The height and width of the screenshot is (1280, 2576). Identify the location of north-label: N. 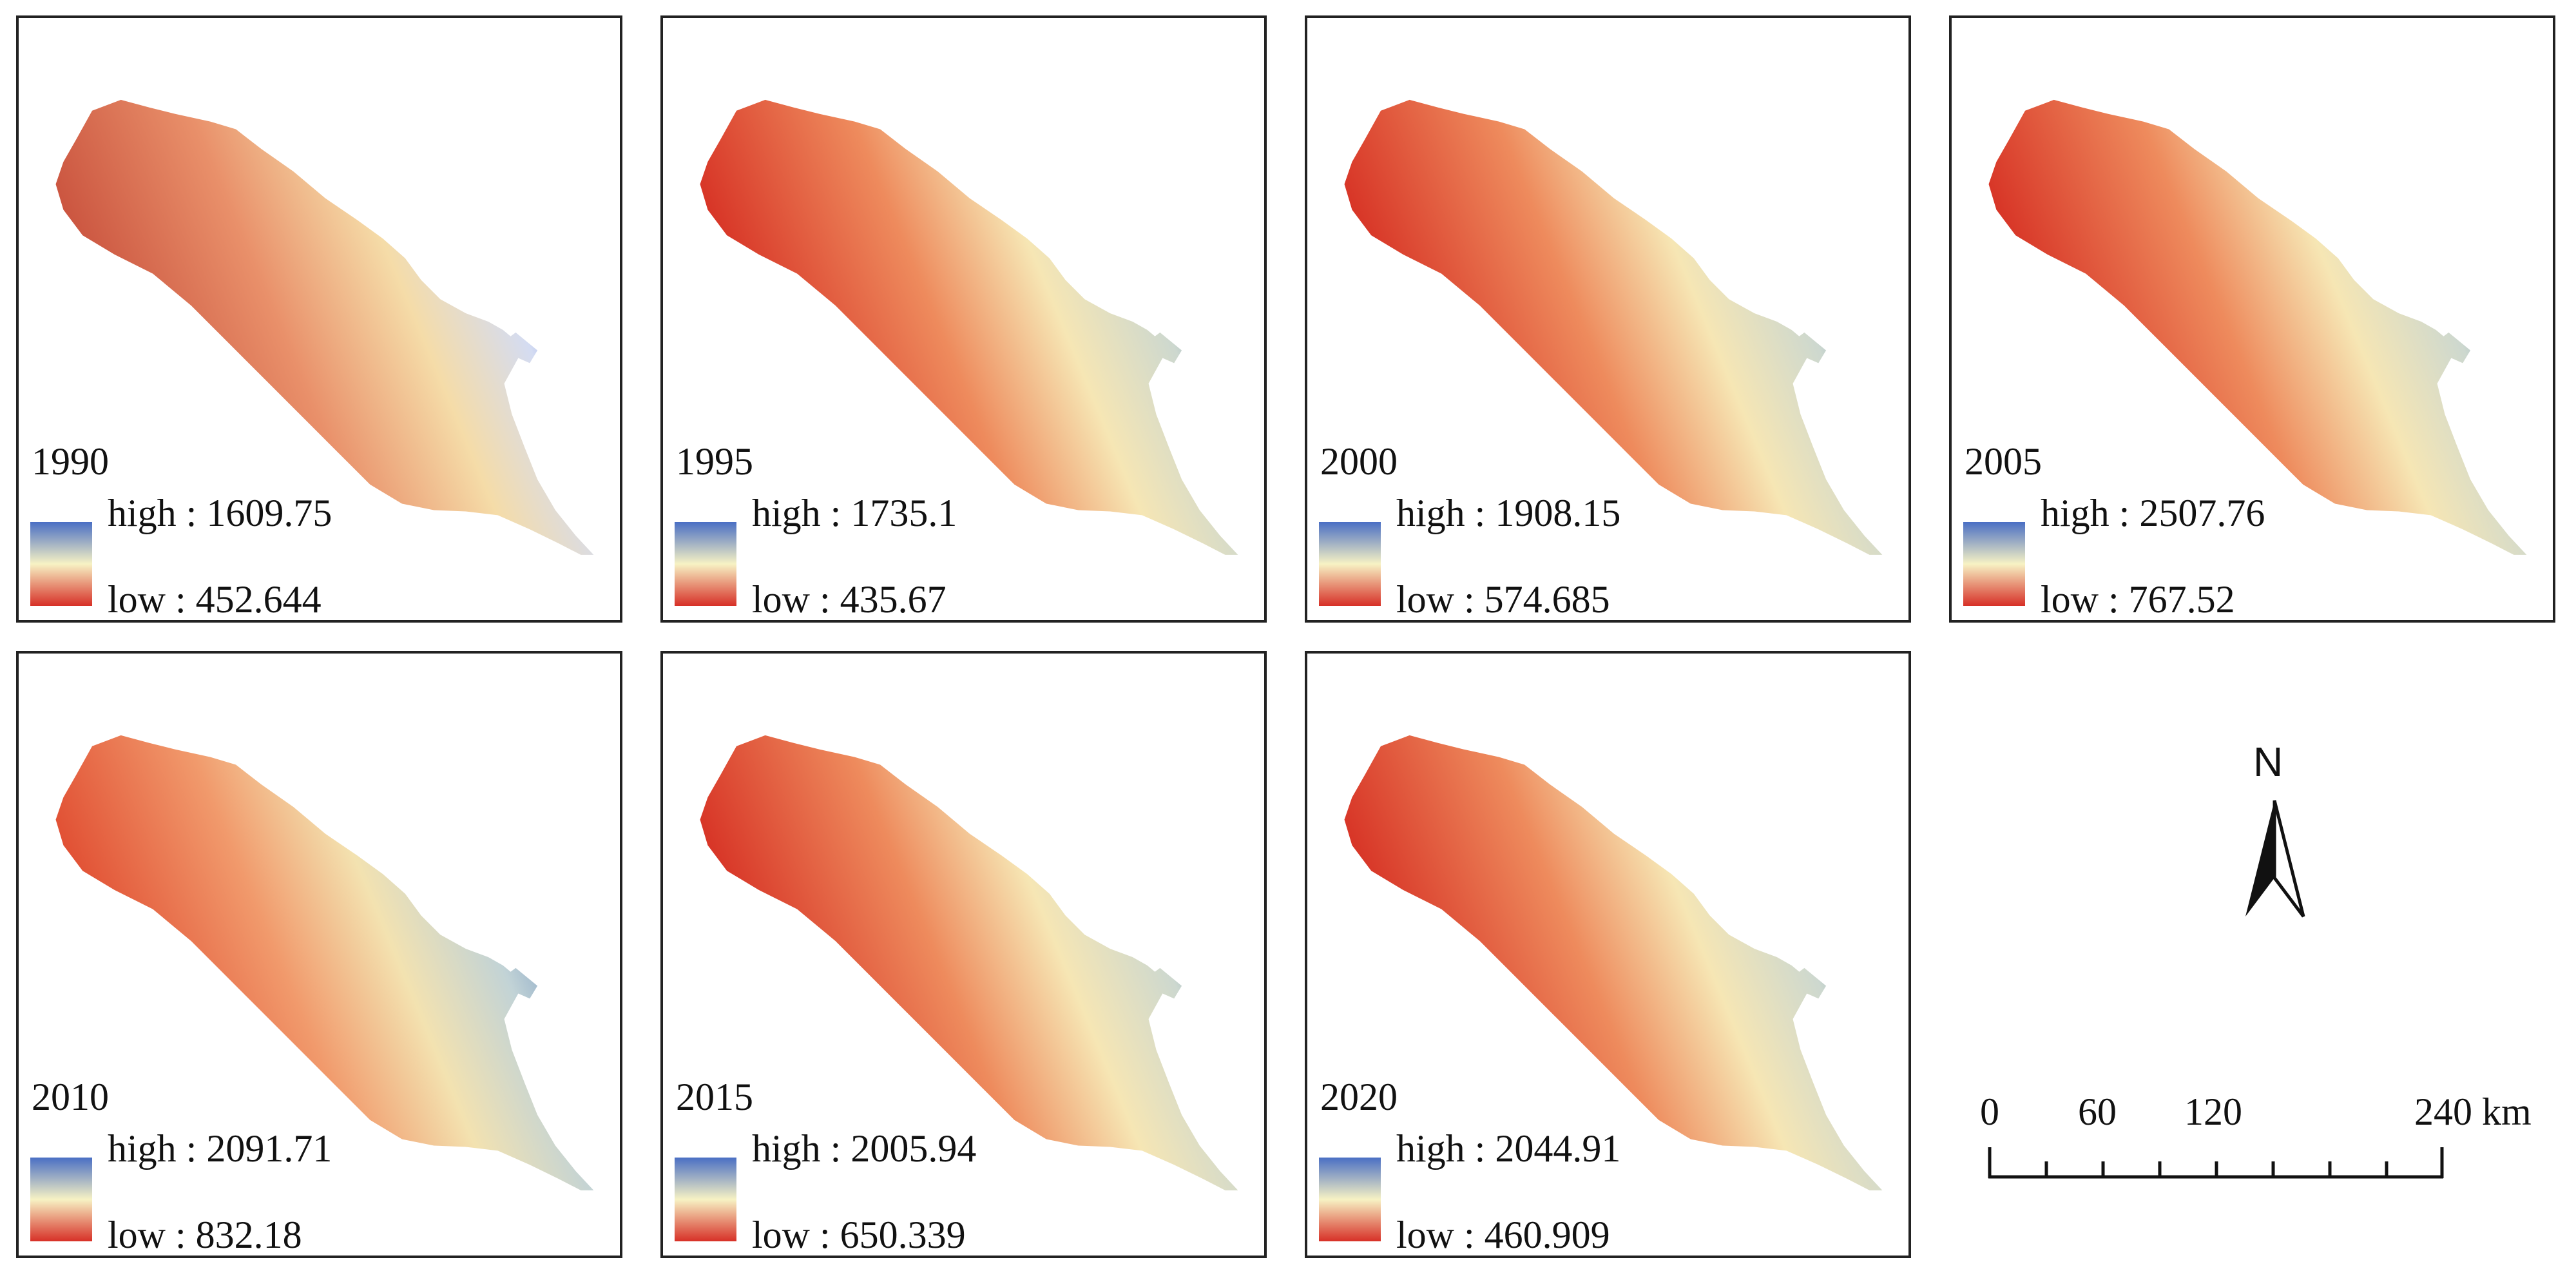
(2268, 762).